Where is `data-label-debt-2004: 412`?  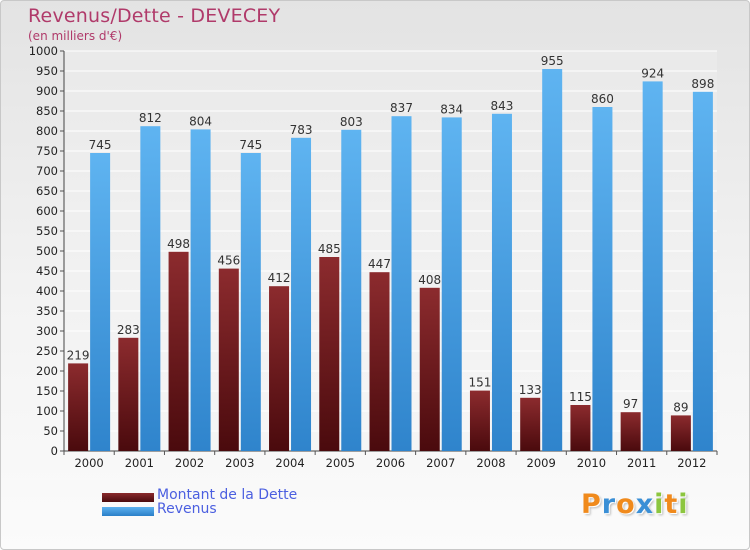 data-label-debt-2004: 412 is located at coordinates (279, 278).